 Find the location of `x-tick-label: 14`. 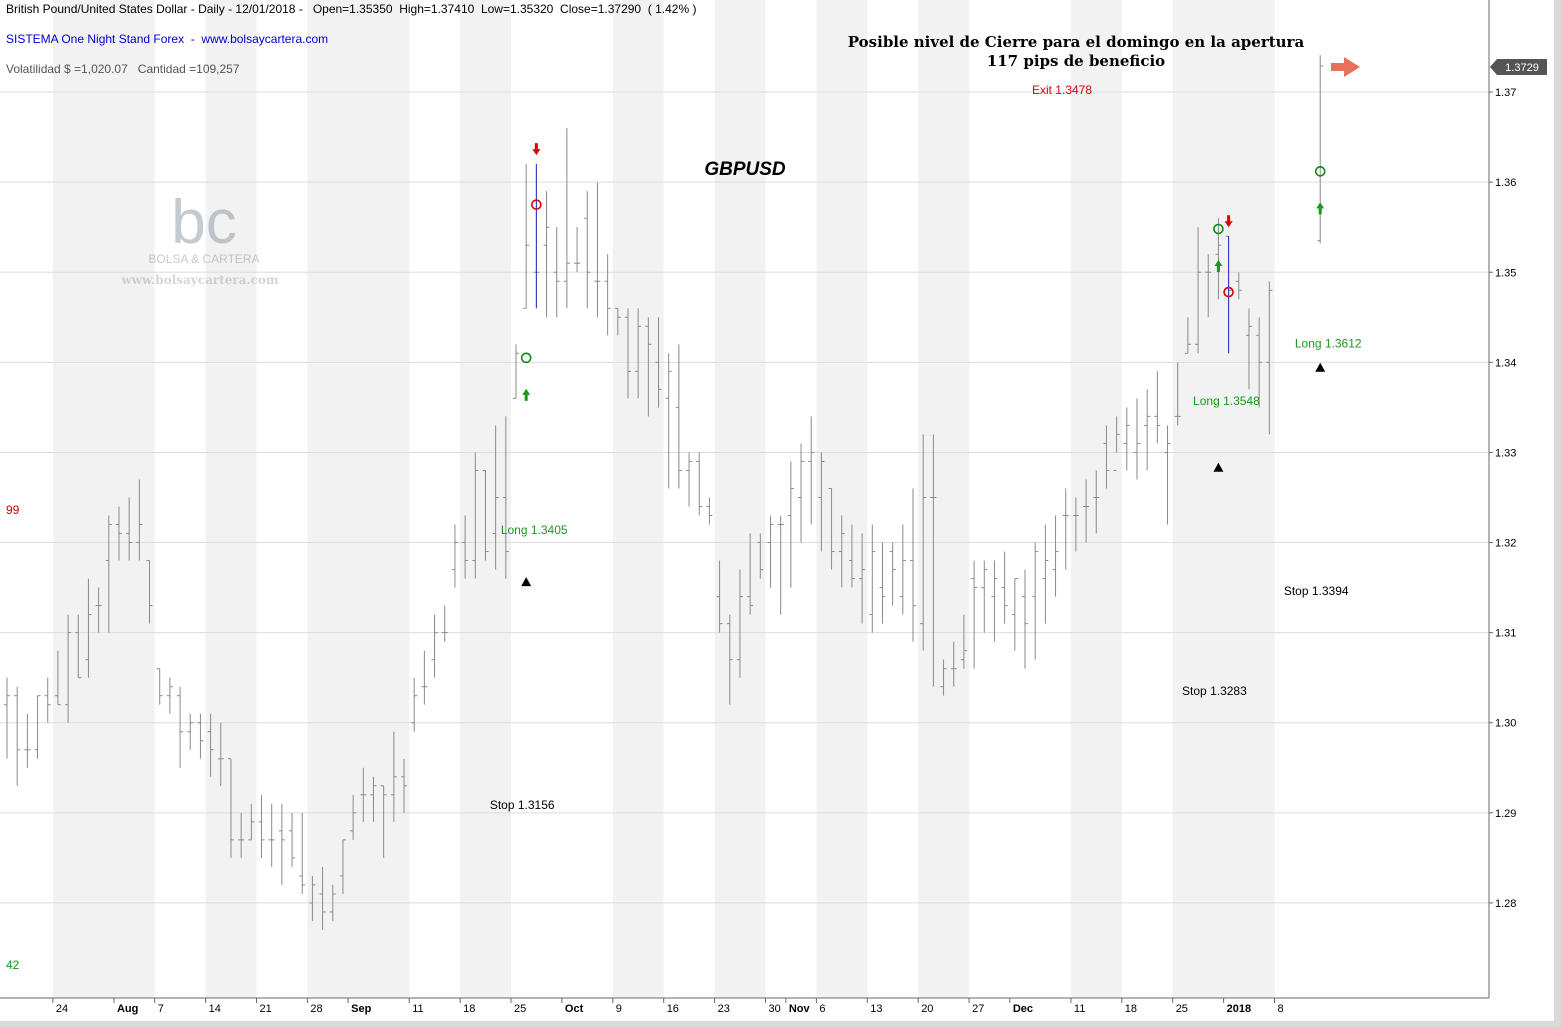

x-tick-label: 14 is located at coordinates (215, 1009).